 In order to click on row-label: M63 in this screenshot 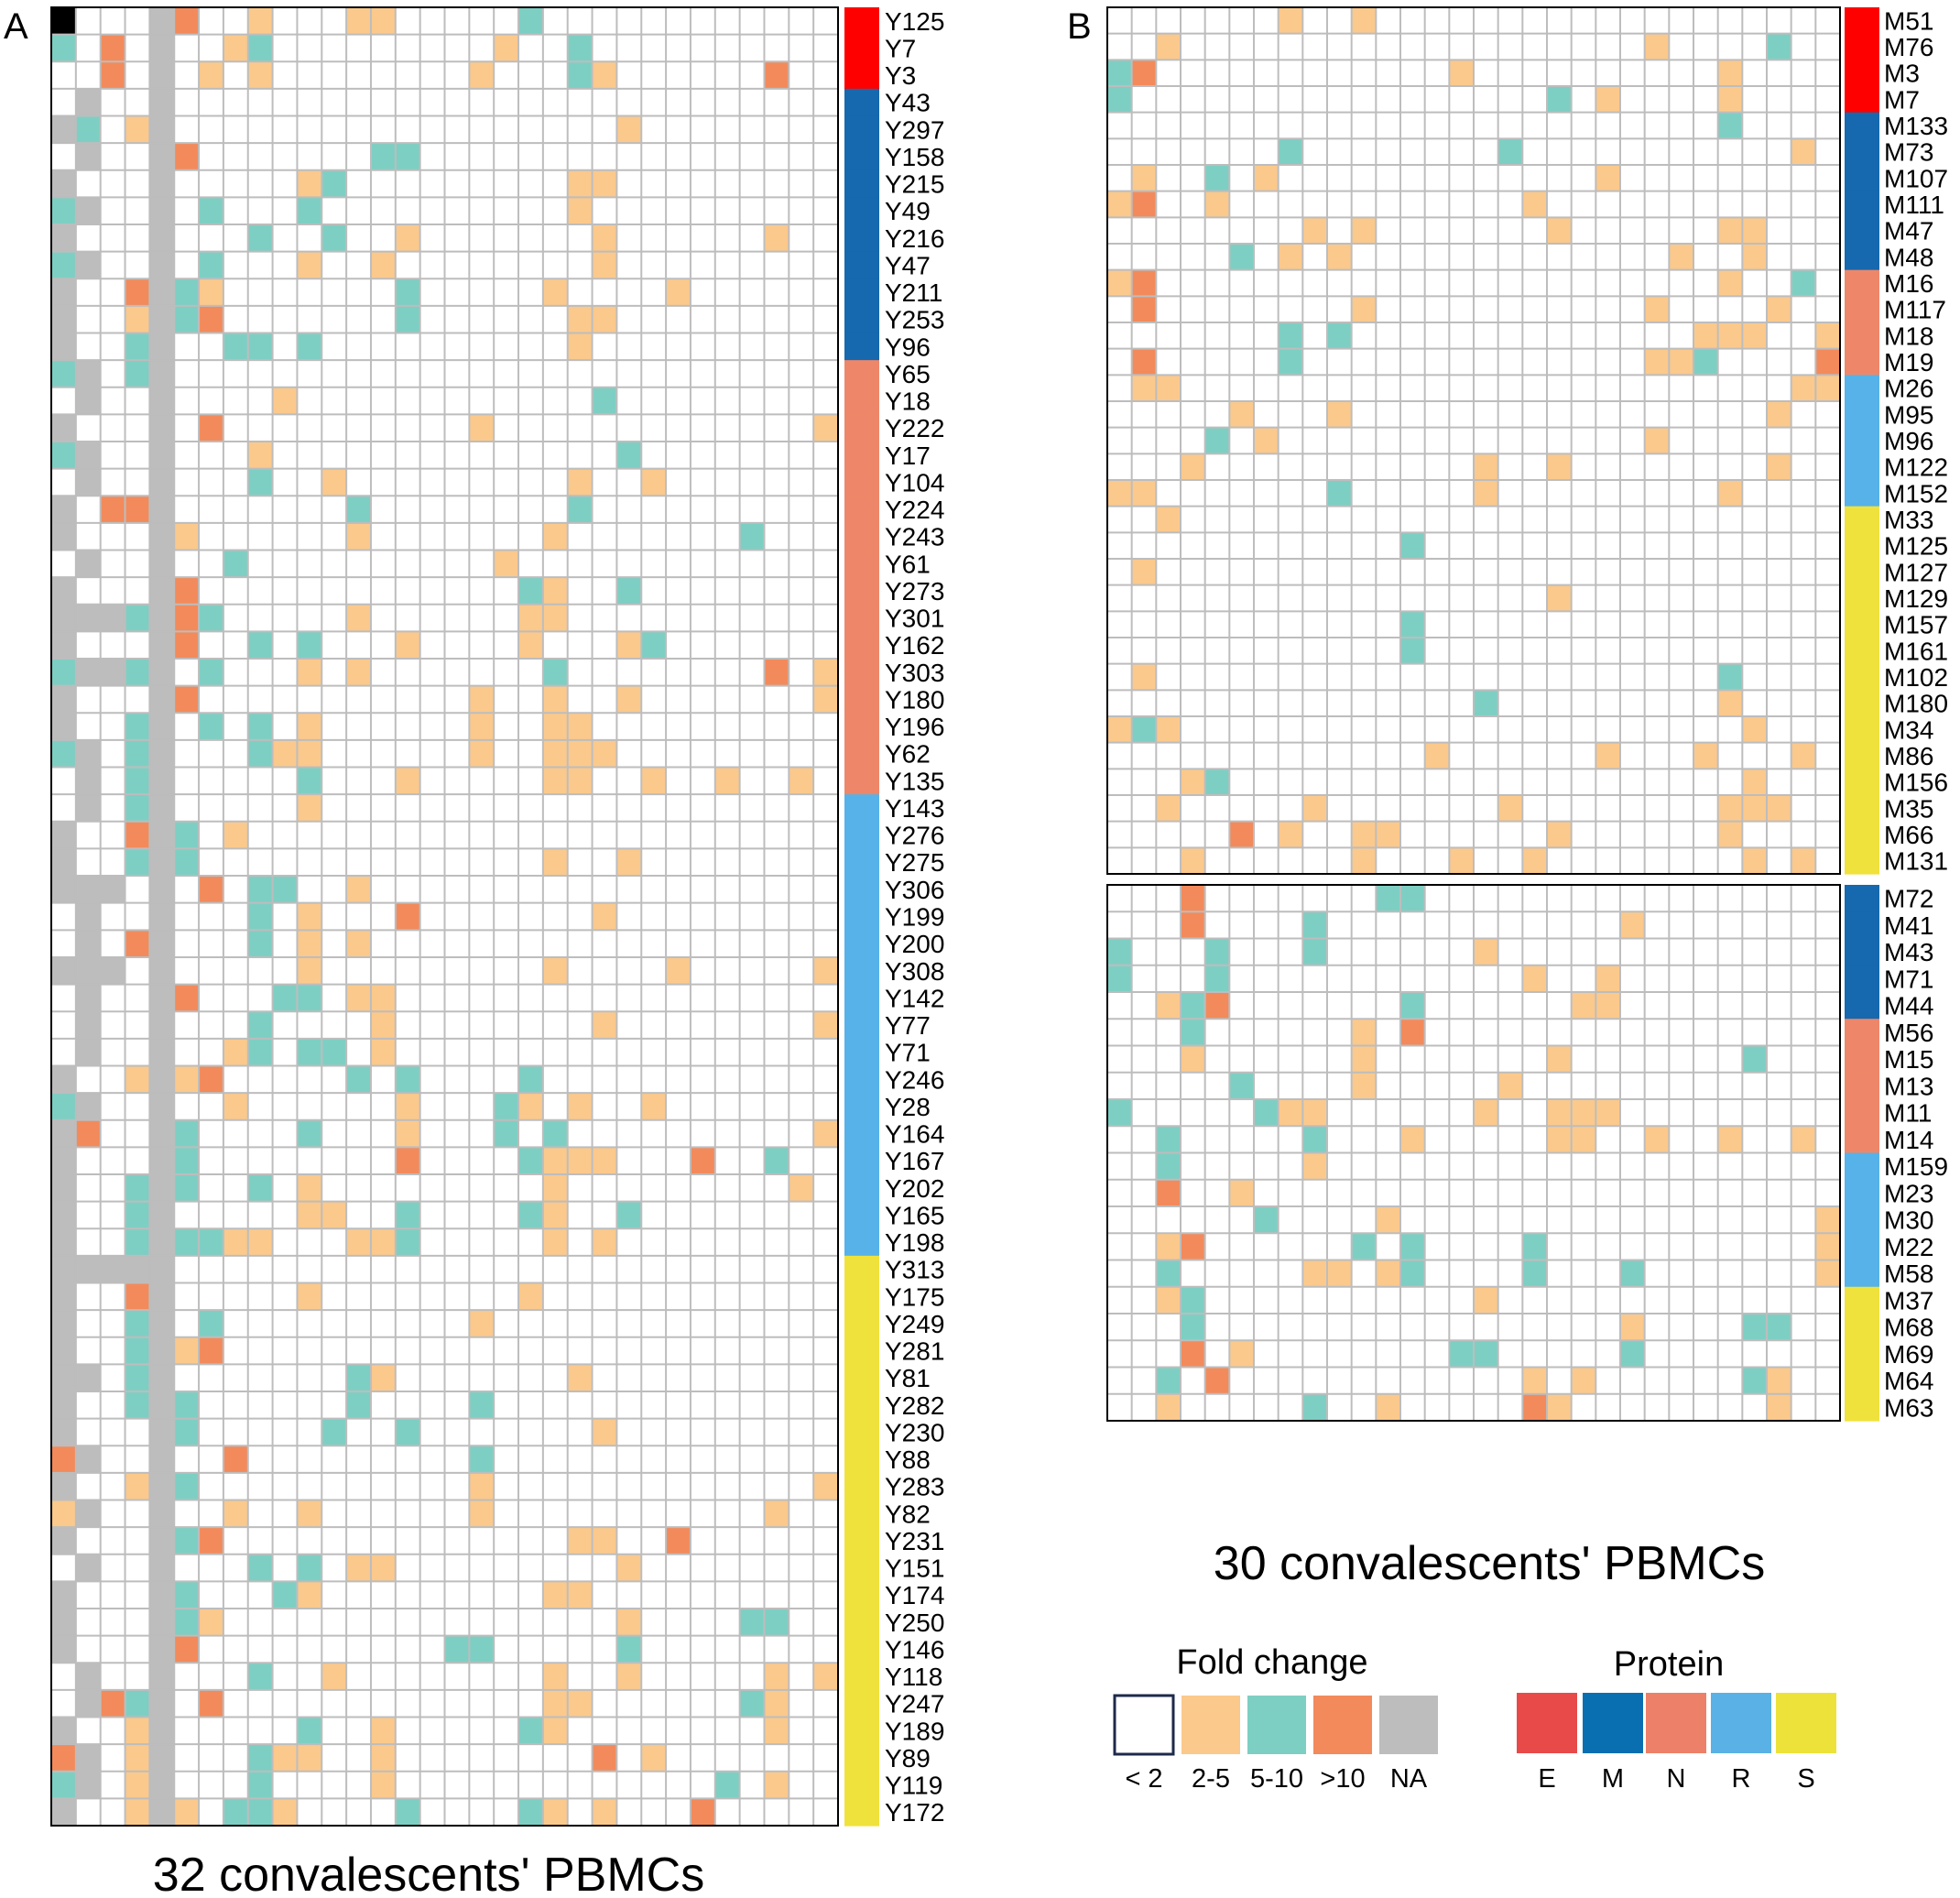, I will do `click(1908, 1407)`.